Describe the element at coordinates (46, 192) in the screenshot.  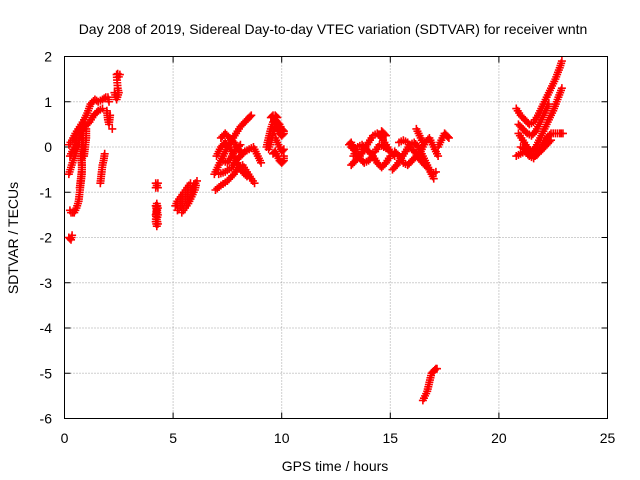
I see `y-tick-label: -1` at that location.